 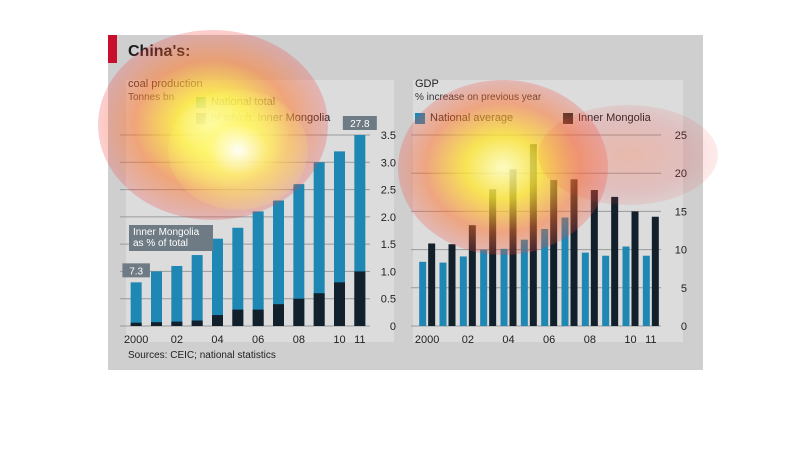 I want to click on callout-last: 27.8, so click(x=360, y=124).